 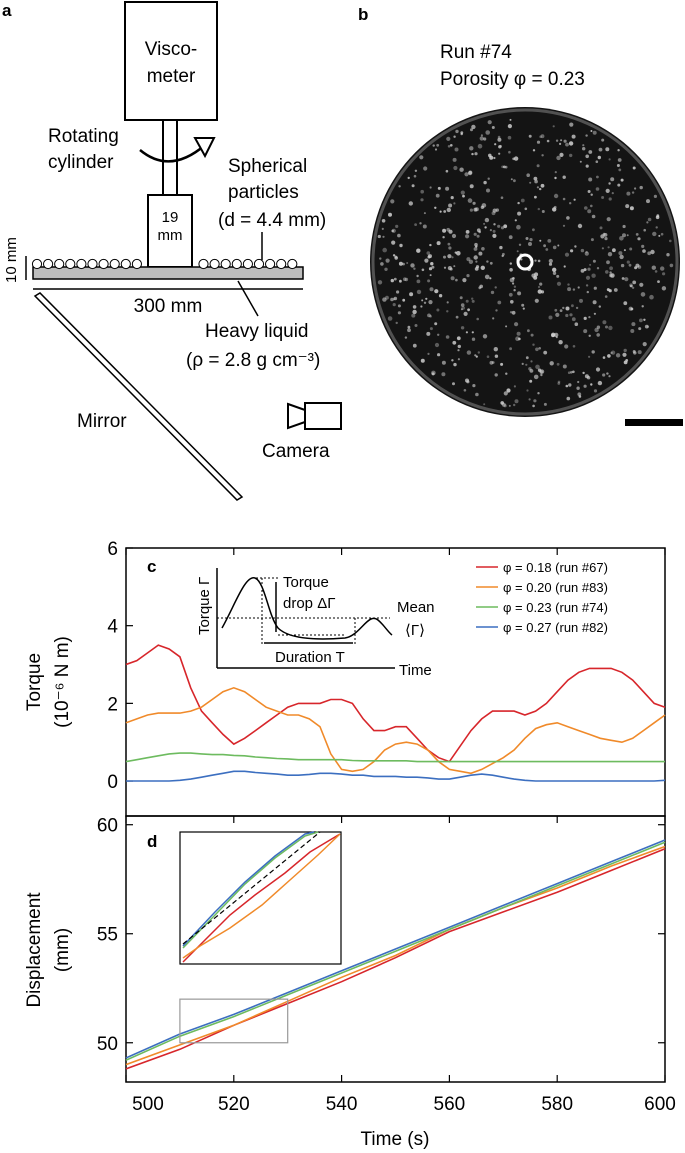 I want to click on camera-icon, so click(x=314, y=416).